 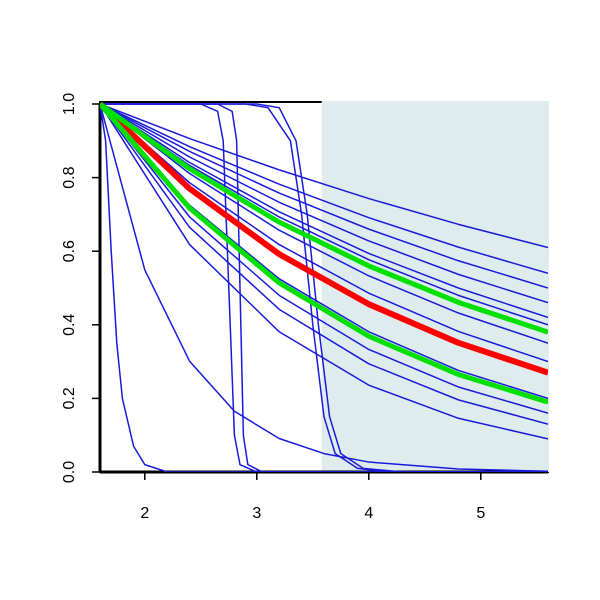 What do you see at coordinates (144, 513) in the screenshot?
I see `x-tick-label: 2` at bounding box center [144, 513].